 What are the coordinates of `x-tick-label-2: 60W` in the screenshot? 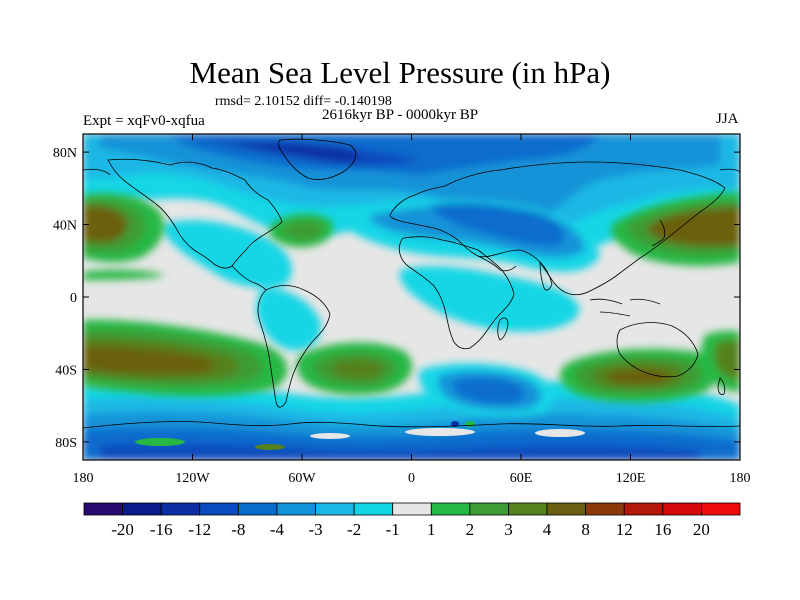 It's located at (302, 478).